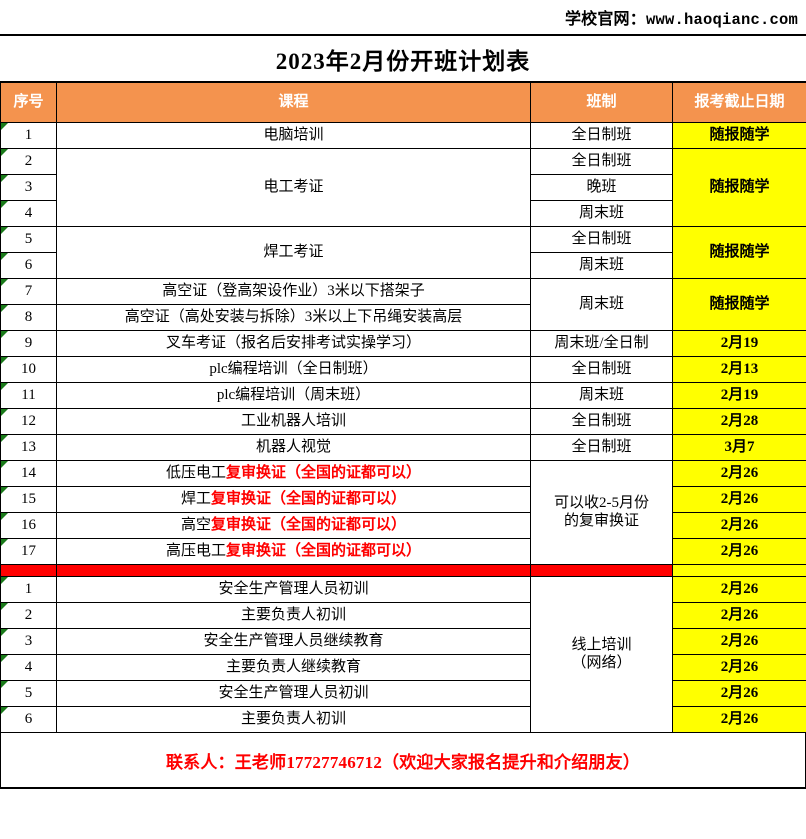 The width and height of the screenshot is (806, 839). Describe the element at coordinates (293, 641) in the screenshot. I see `row-course: 安全生产管理人员继续教育` at that location.